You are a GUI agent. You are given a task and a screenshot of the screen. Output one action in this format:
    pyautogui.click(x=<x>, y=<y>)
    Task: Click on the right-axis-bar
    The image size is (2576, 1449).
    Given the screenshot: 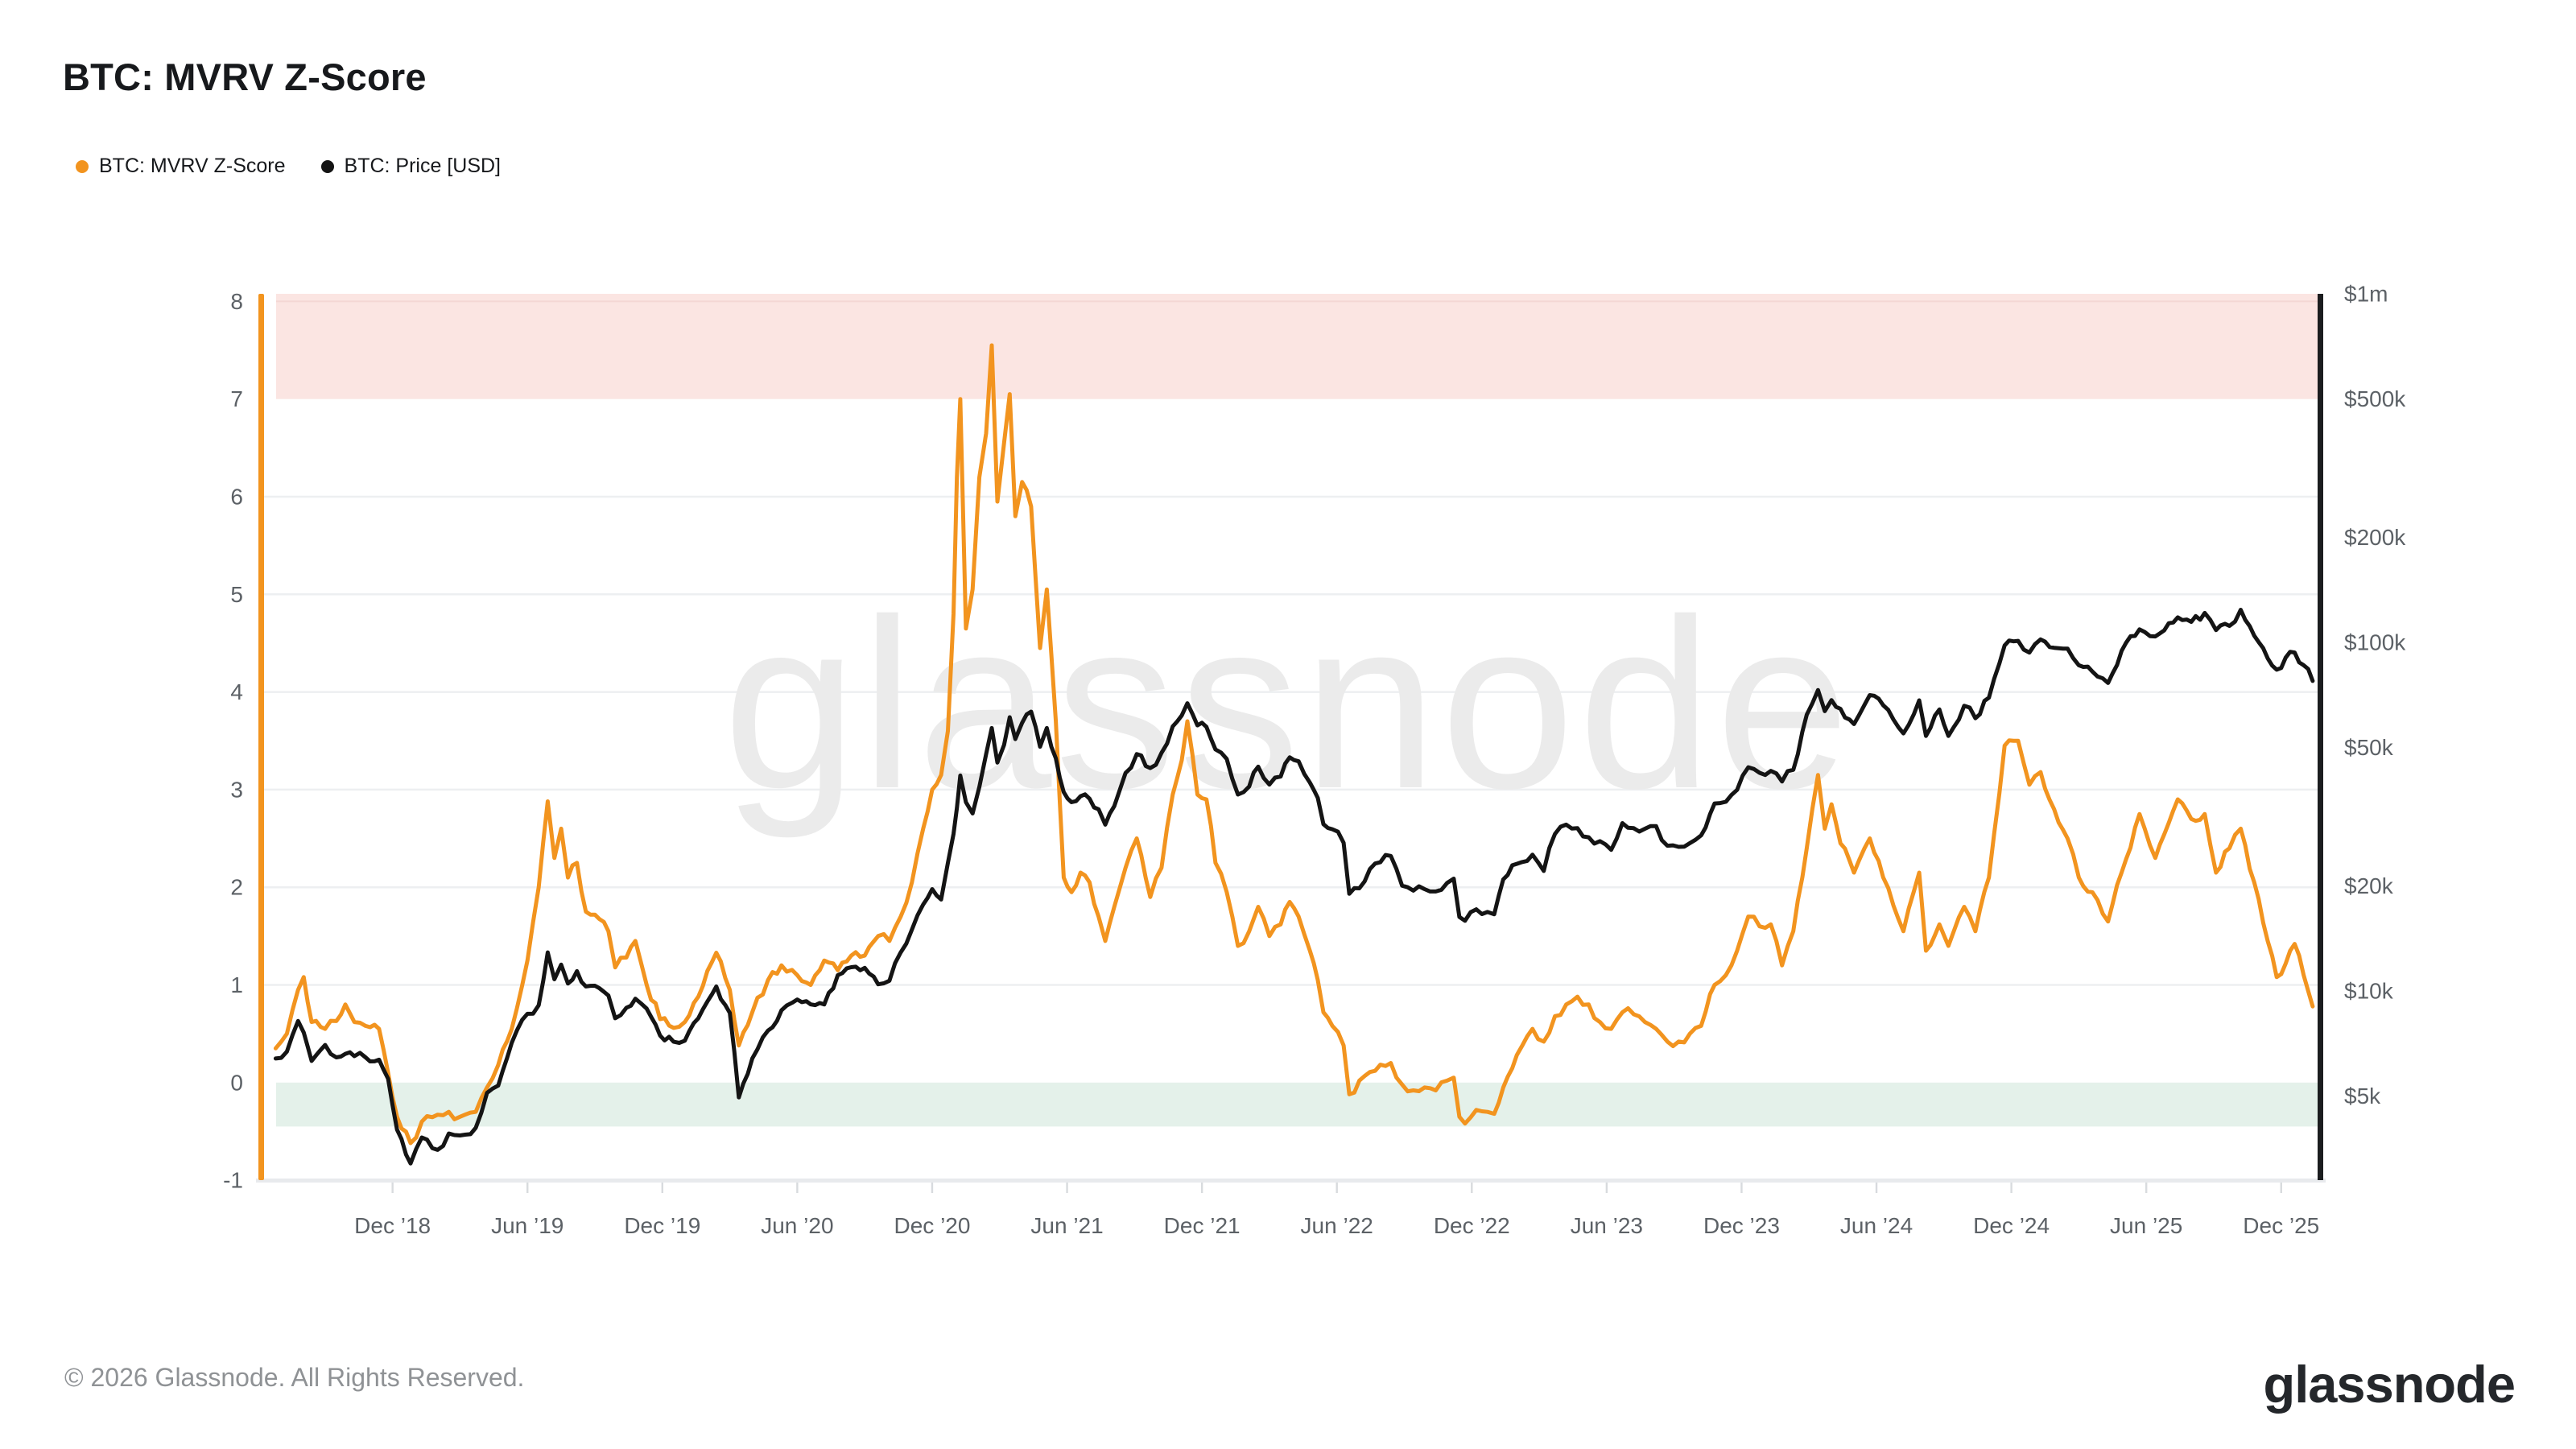 What is the action you would take?
    pyautogui.click(x=2320, y=737)
    